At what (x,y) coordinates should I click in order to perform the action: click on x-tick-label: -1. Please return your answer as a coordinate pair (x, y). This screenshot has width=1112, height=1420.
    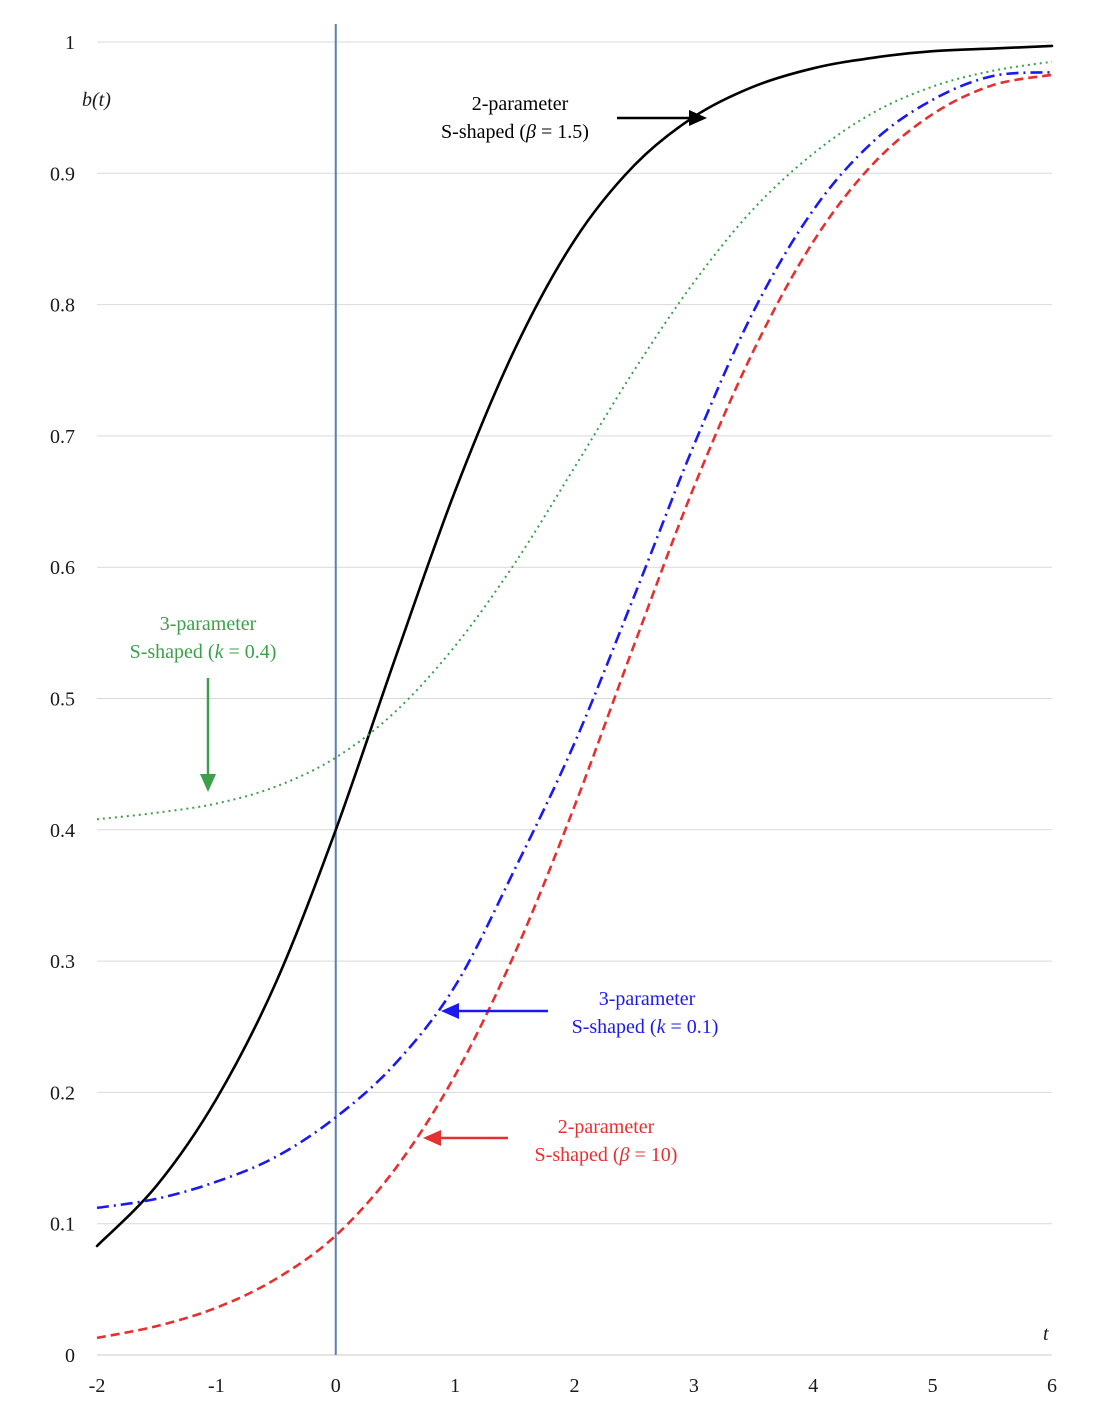
    Looking at the image, I should click on (216, 1386).